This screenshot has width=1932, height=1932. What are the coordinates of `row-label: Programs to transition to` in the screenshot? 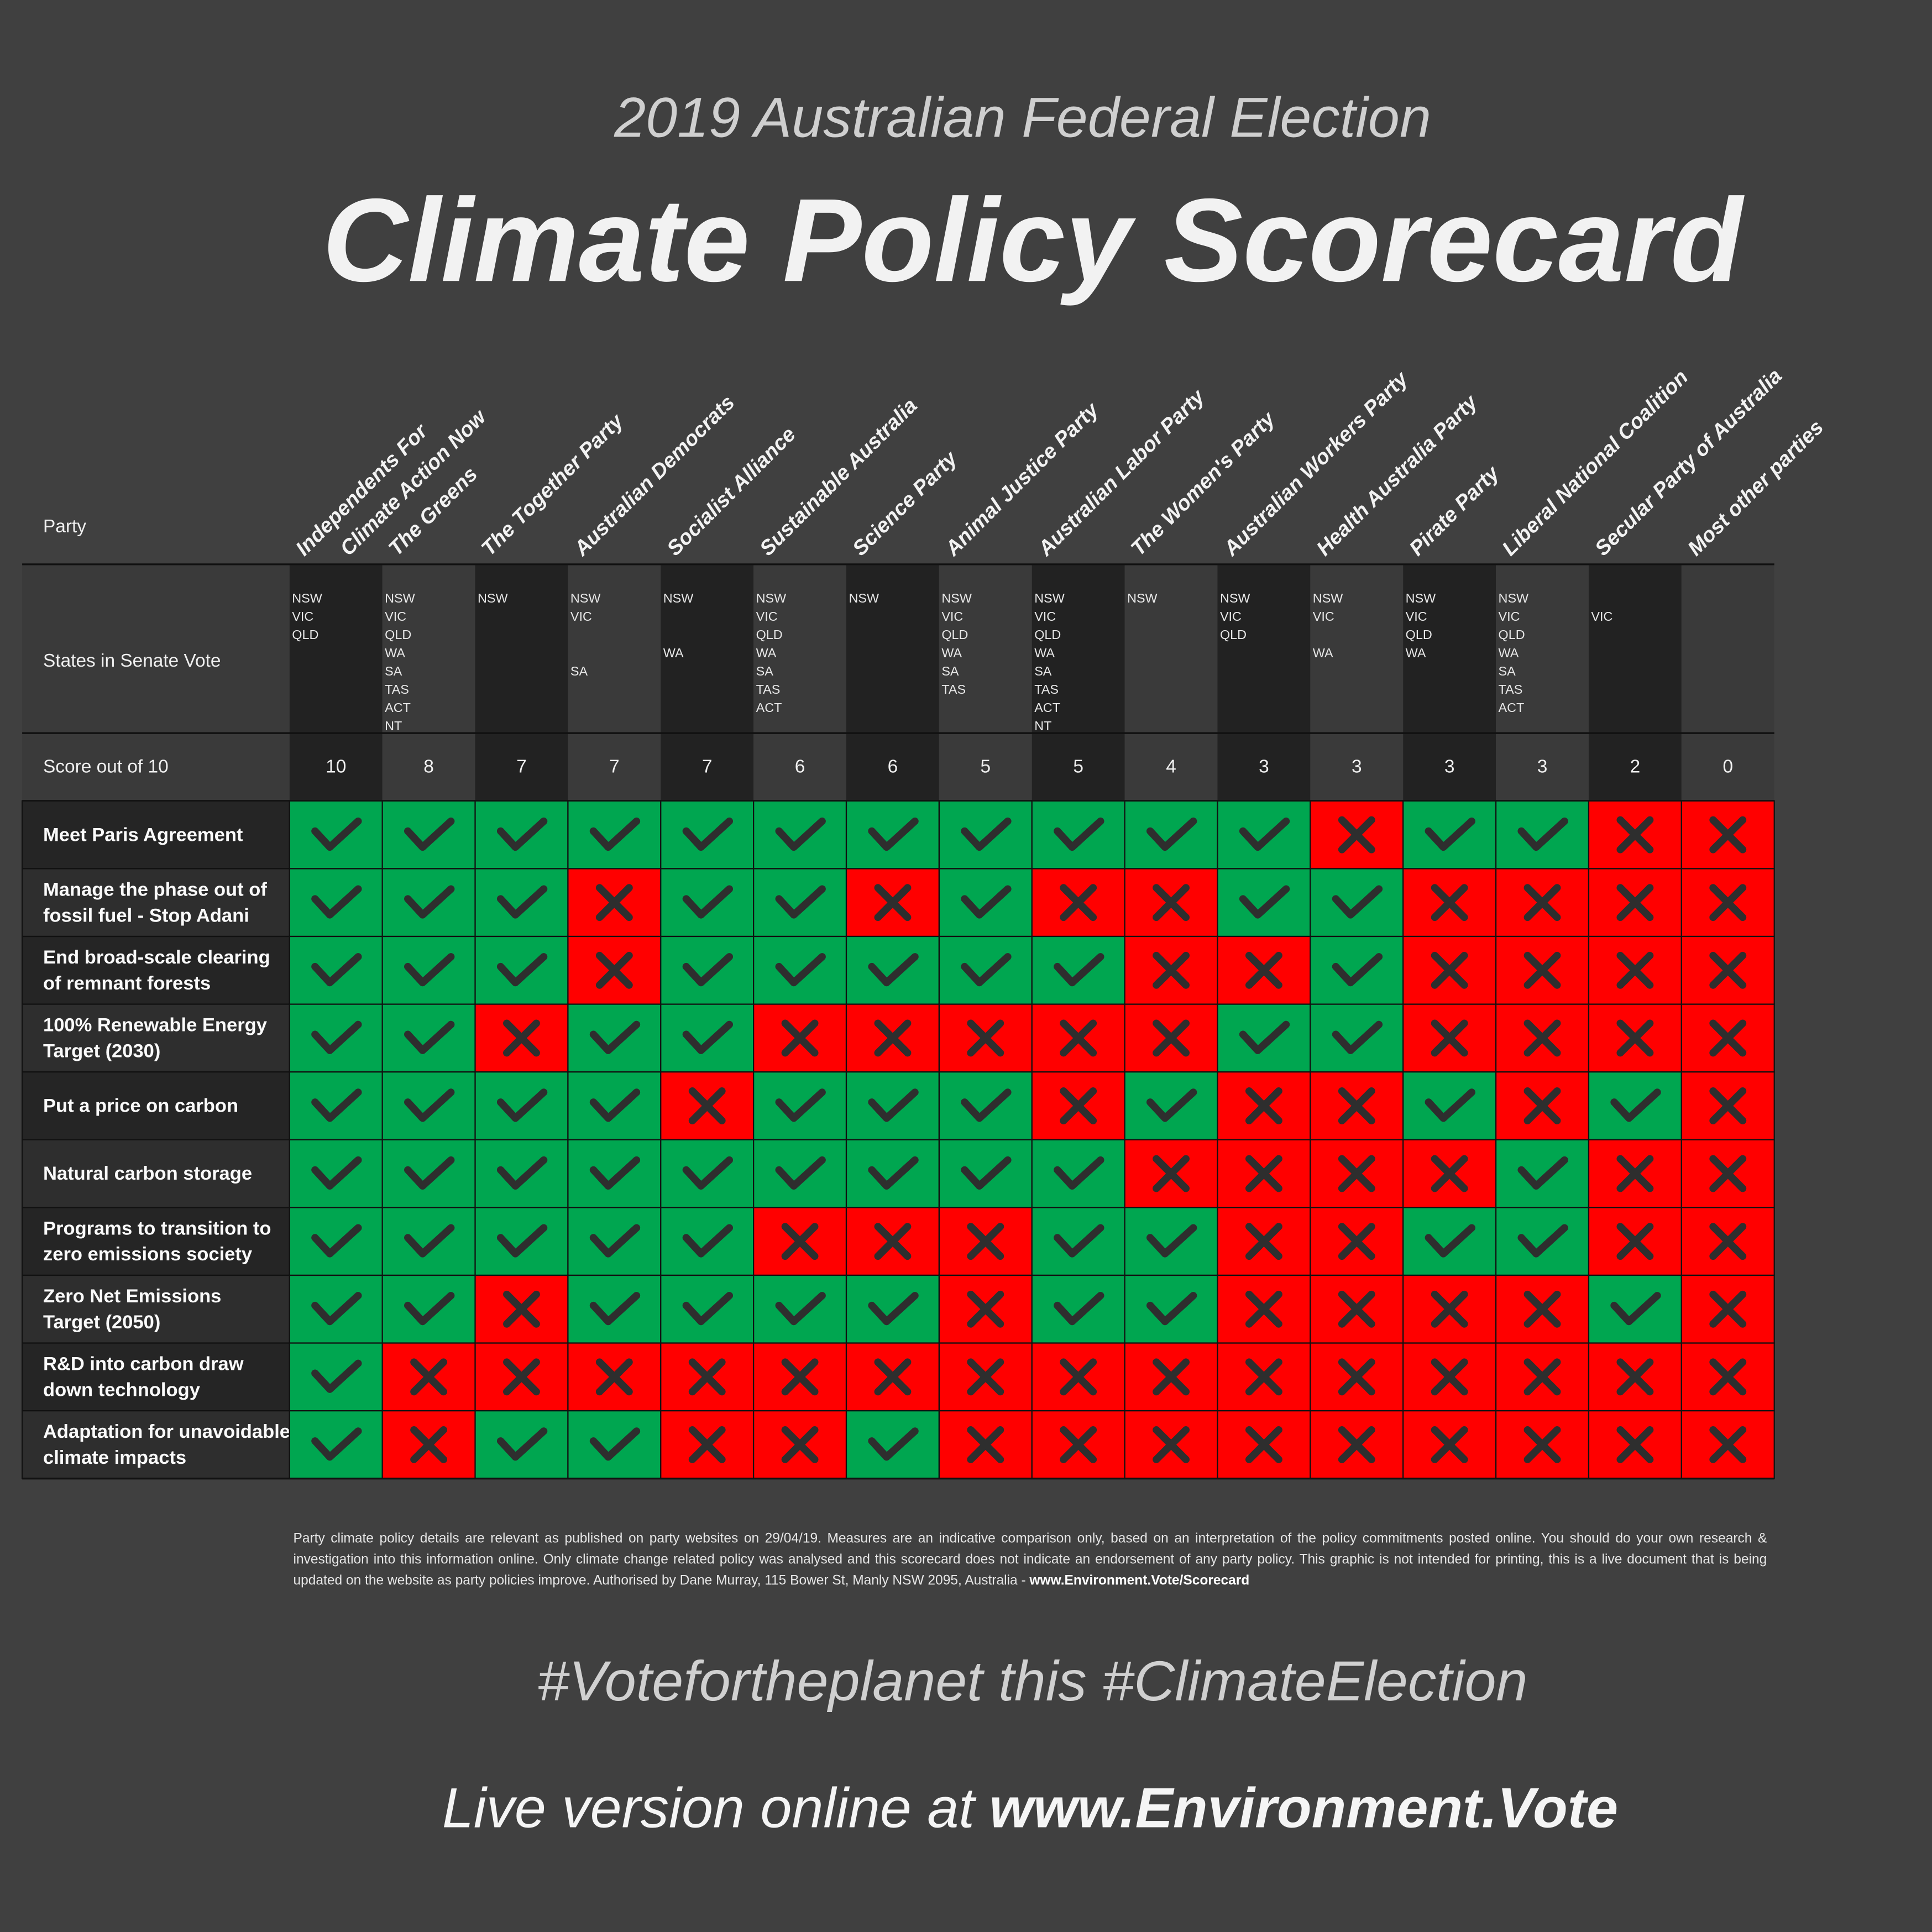 It's located at (157, 1228).